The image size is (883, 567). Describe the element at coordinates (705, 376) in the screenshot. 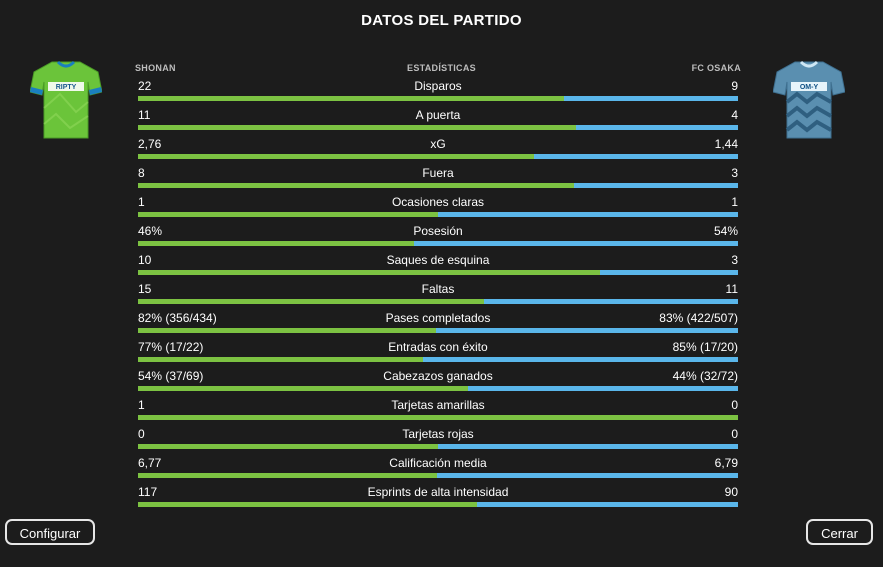

I see `stat-away-value: 44% (32/72)` at that location.